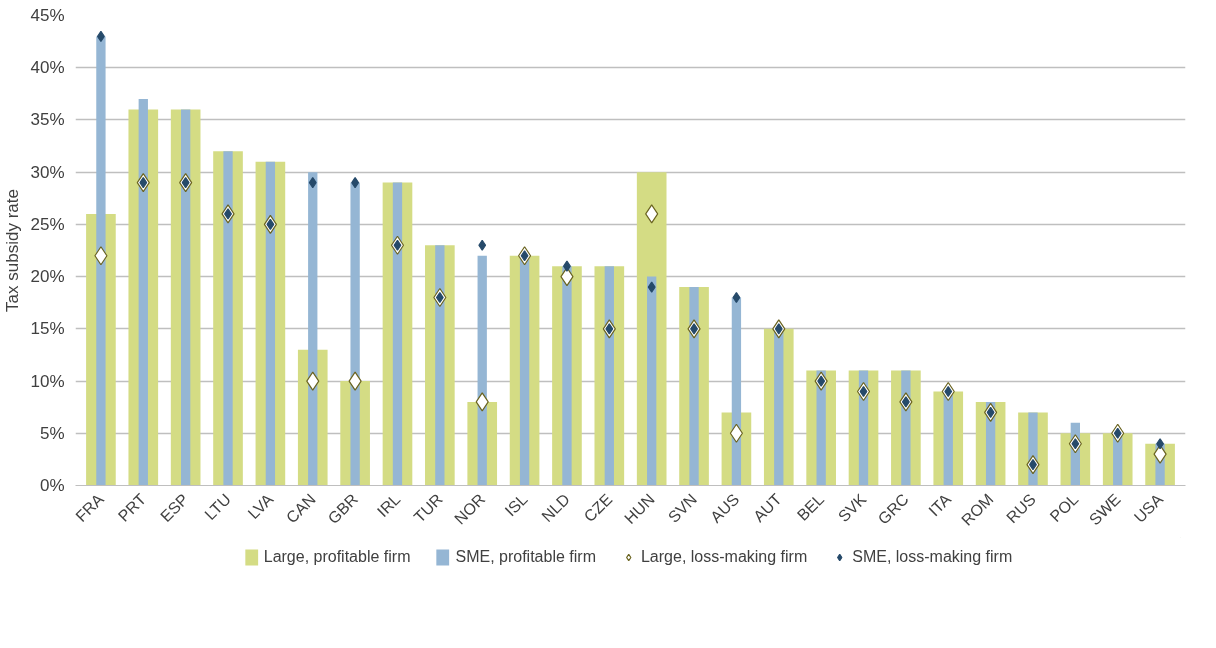 The image size is (1216, 648). I want to click on y-tick-label: 25%, so click(47, 224).